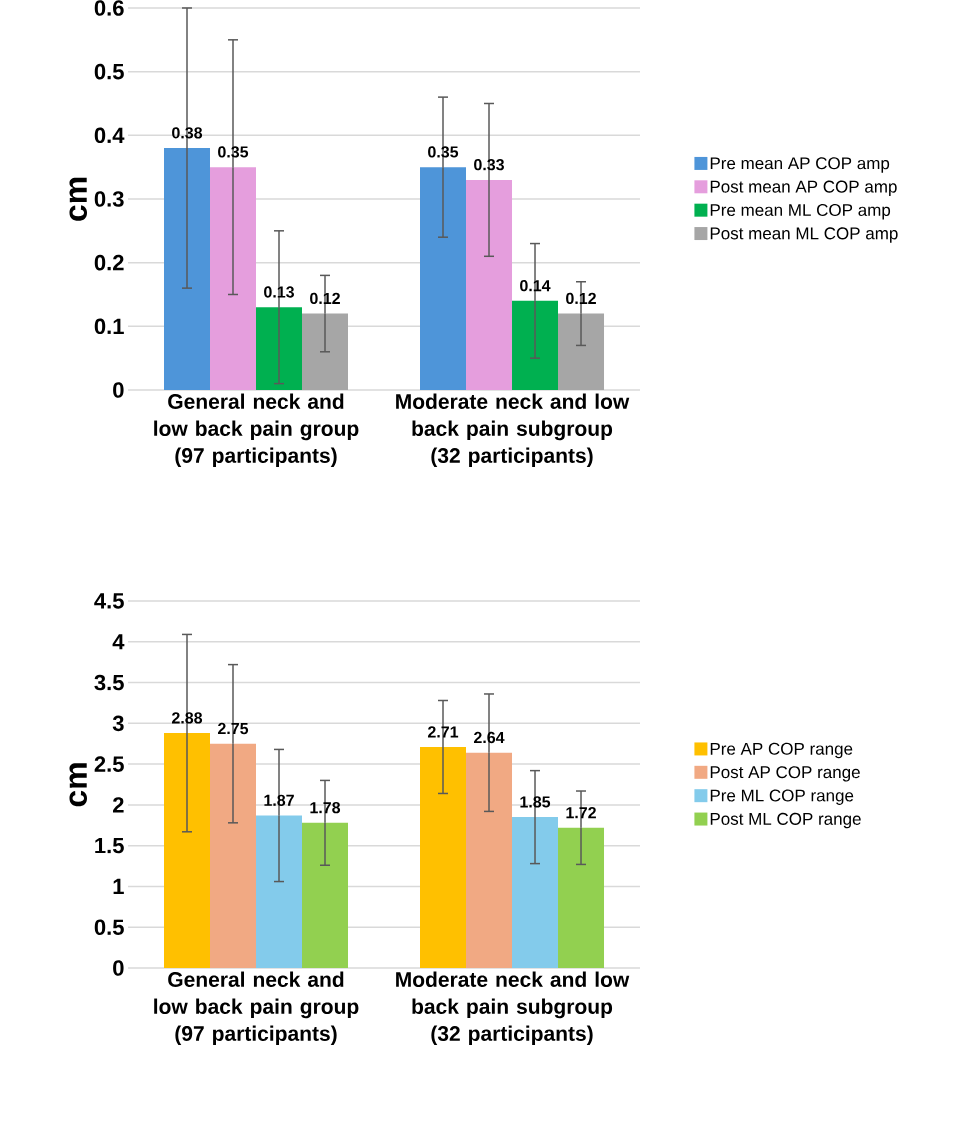 This screenshot has height=1126, width=963. Describe the element at coordinates (800, 165) in the screenshot. I see `legend-label: Pre mean AP COP amp` at that location.